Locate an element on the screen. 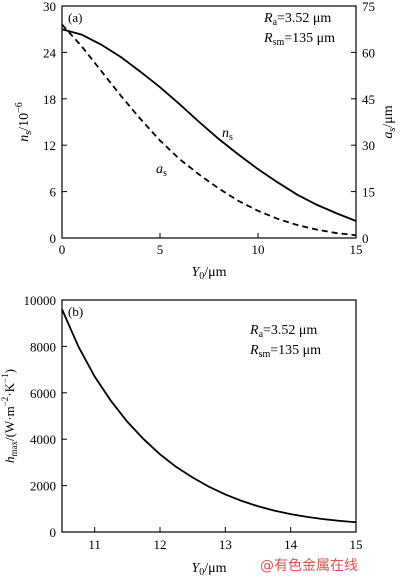 The image size is (400, 580). panel-b-y-label: hmax/(W·m−2·K−1) is located at coordinates (9, 416).